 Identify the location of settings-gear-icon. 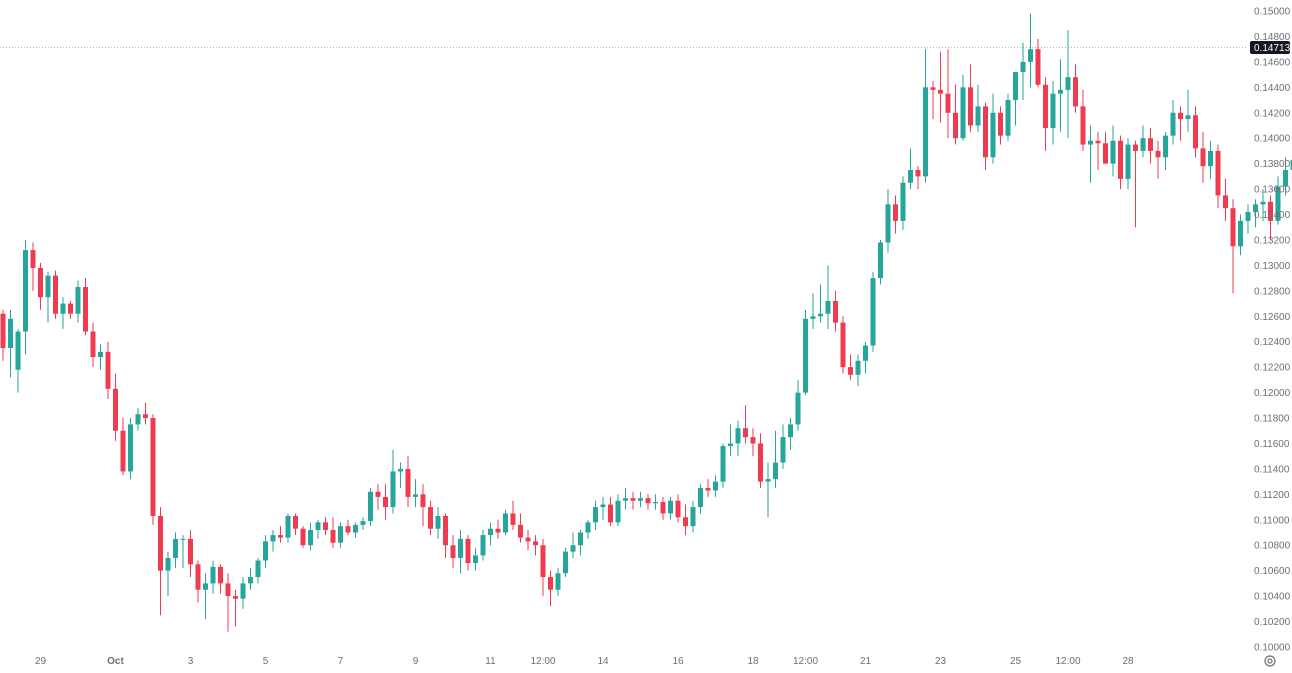
(1270, 661).